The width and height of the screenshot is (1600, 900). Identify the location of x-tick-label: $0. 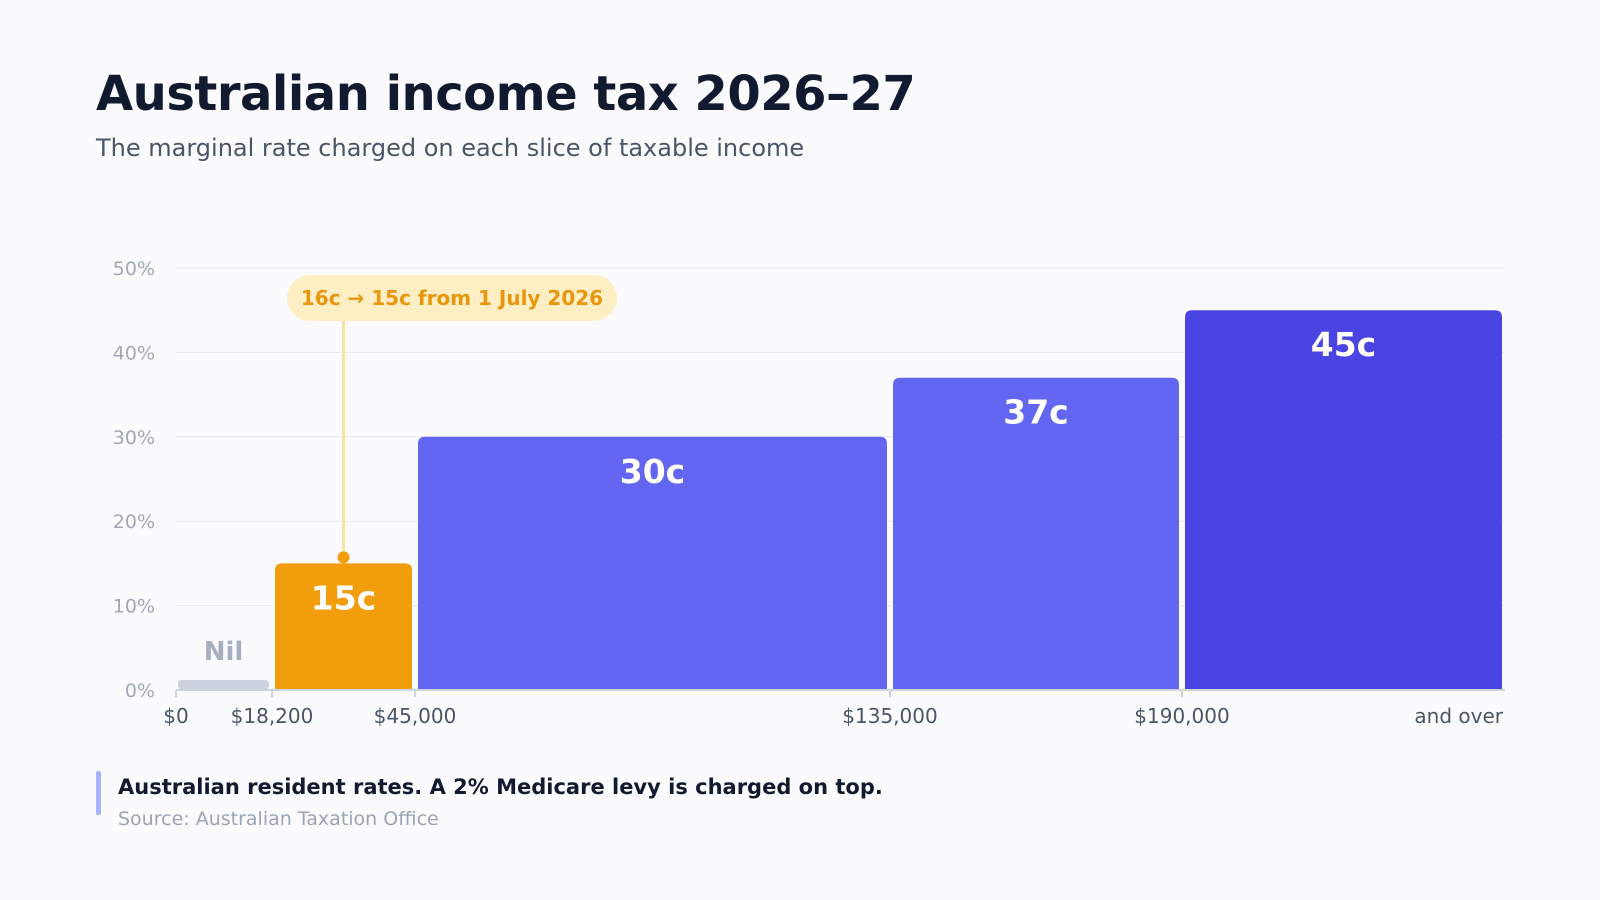
(175, 716).